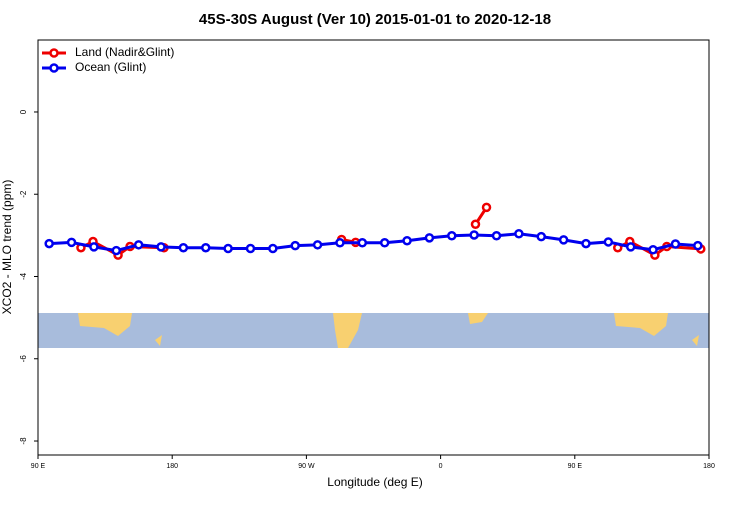 The height and width of the screenshot is (505, 750). What do you see at coordinates (110, 67) in the screenshot?
I see `legend-label: Ocean (Glint)` at bounding box center [110, 67].